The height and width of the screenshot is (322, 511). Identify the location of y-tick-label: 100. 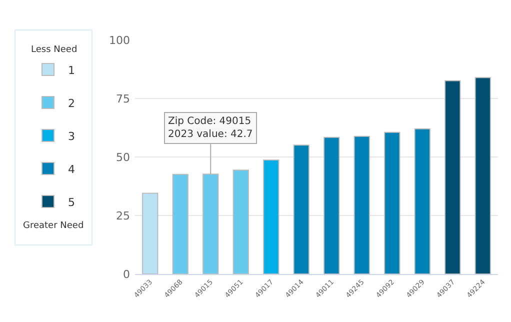
(119, 40).